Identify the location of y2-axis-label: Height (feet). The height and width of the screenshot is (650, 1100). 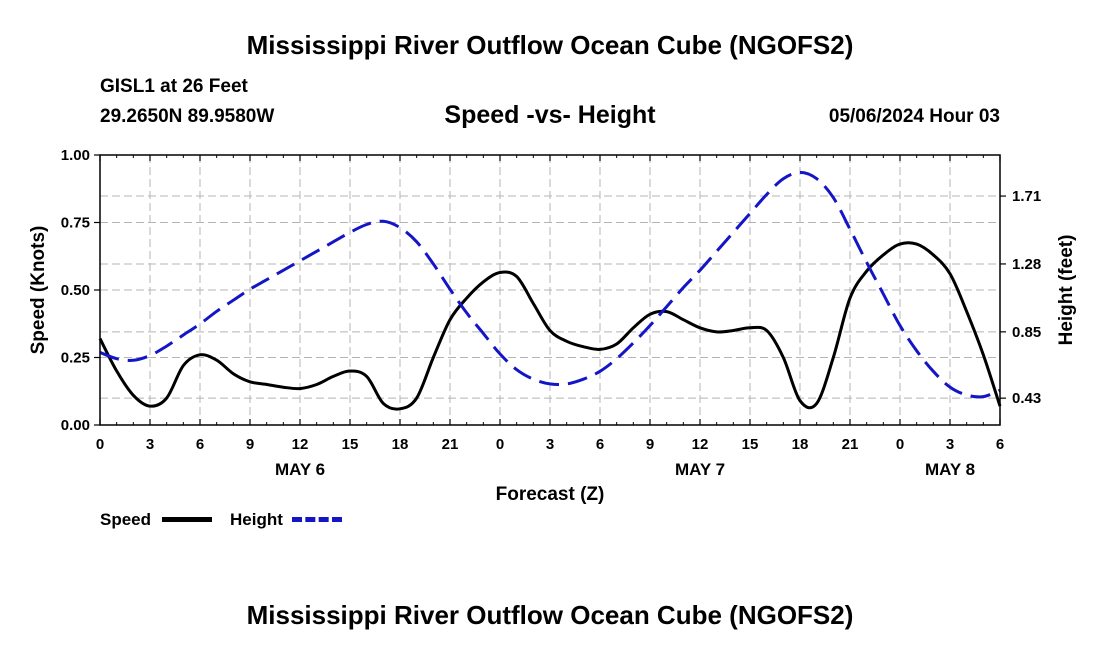
(1066, 290).